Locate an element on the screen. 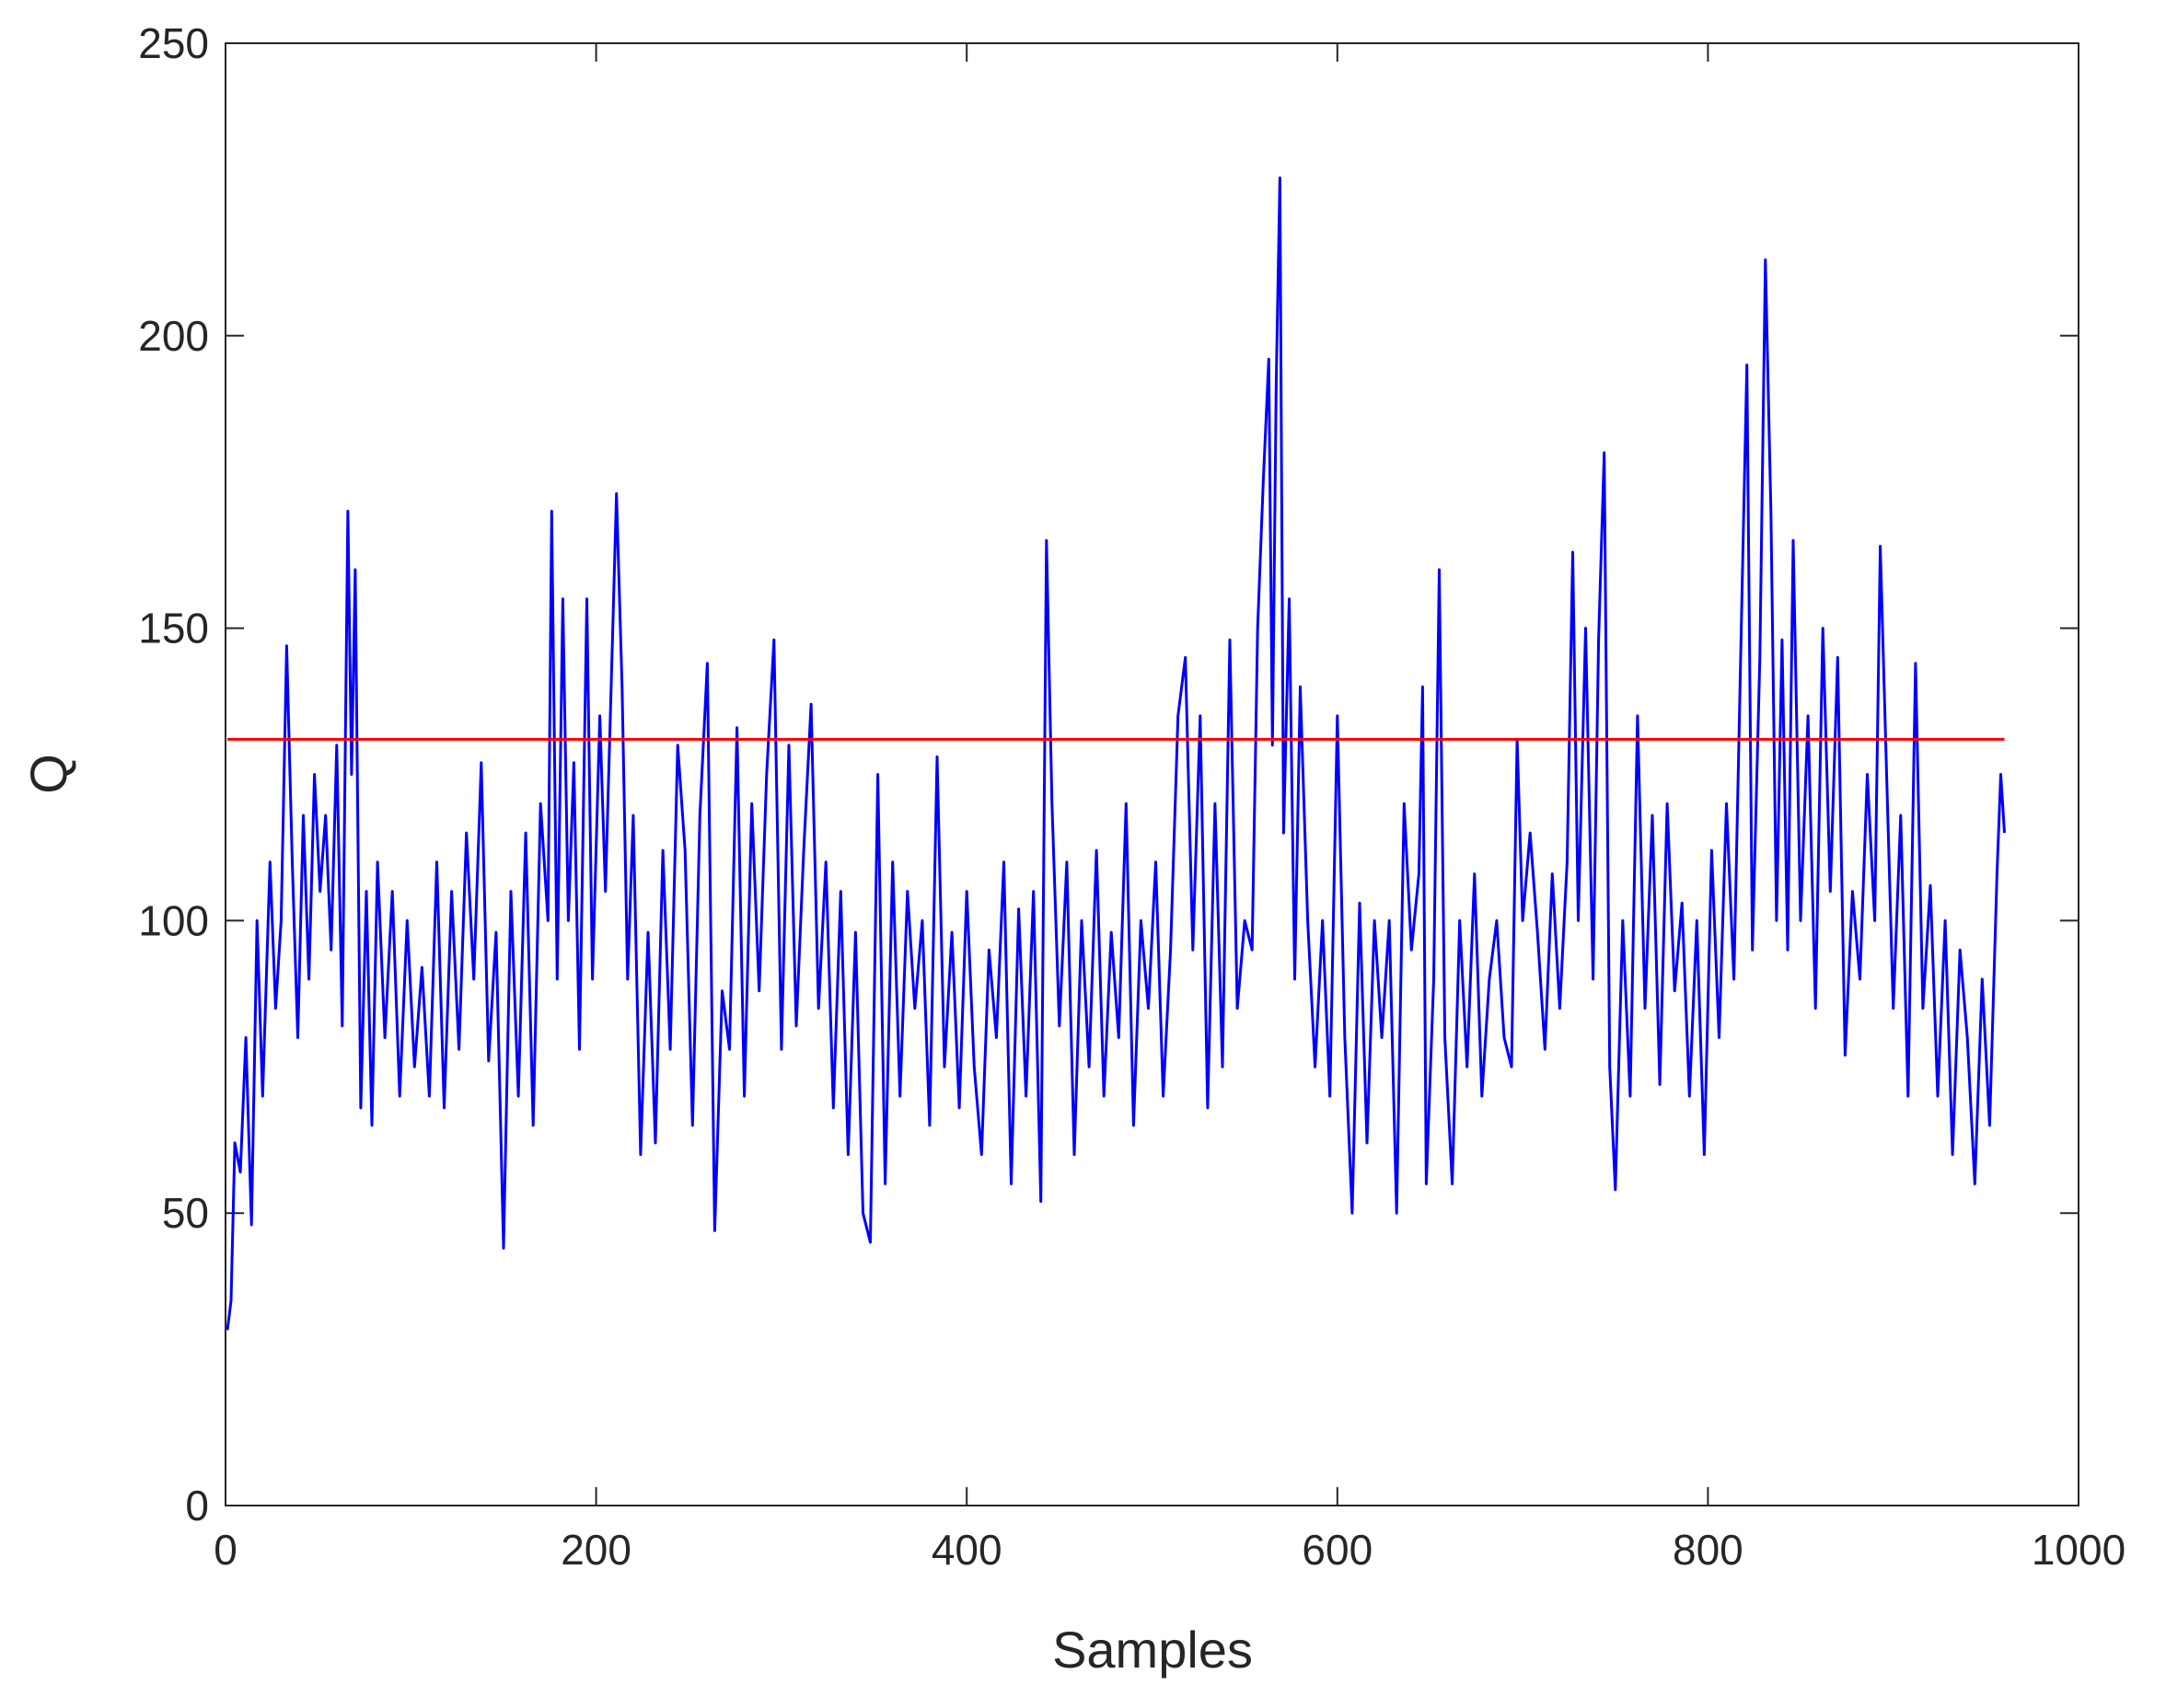 The width and height of the screenshot is (2166, 1708). x-tick-label: 800 is located at coordinates (1708, 1550).